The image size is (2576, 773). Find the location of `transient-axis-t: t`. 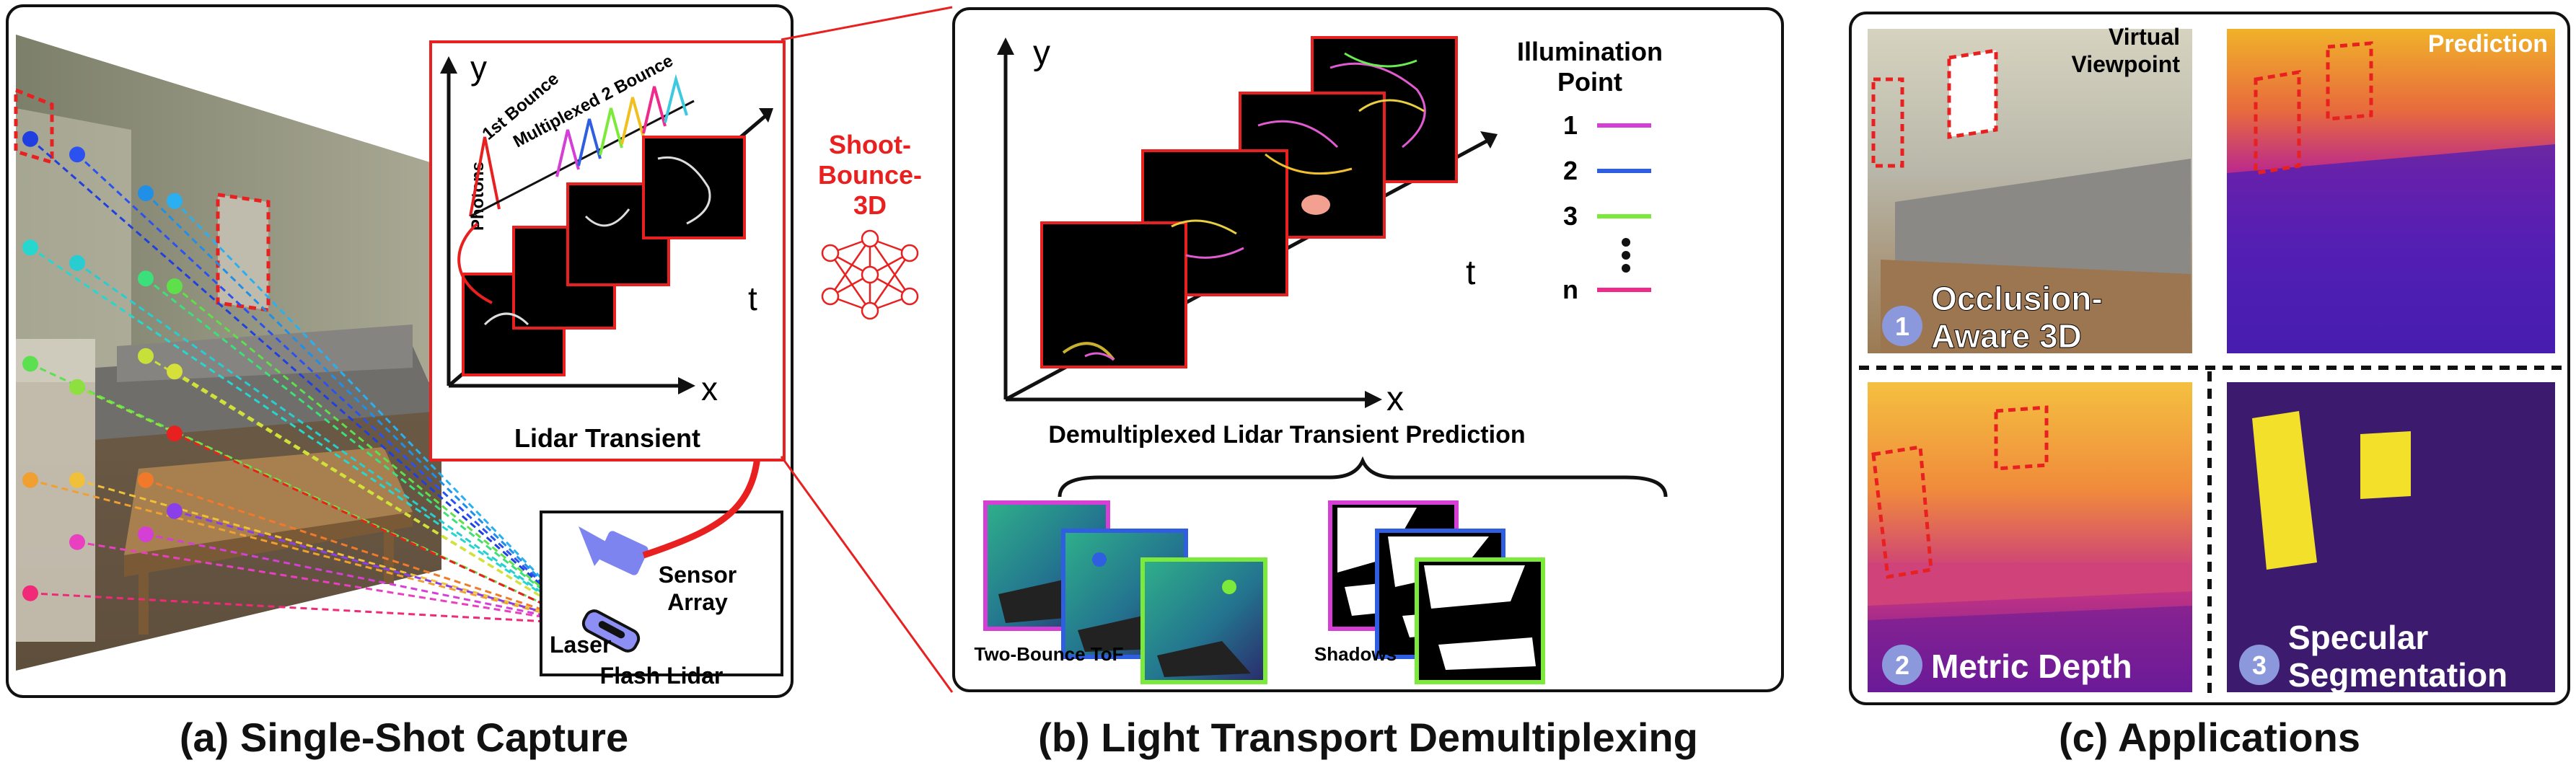

transient-axis-t: t is located at coordinates (752, 299).